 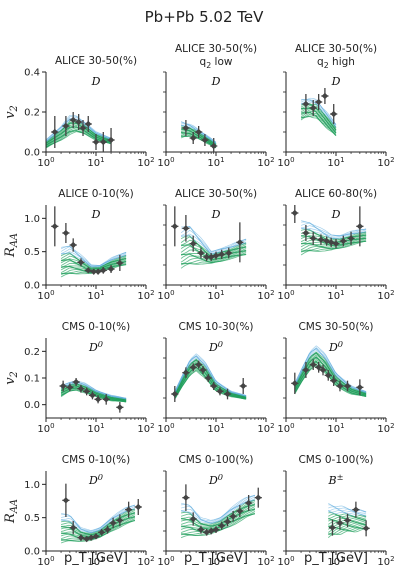 What do you see at coordinates (95, 194) in the screenshot?
I see `panel-title: ALICE 0-10(%)` at bounding box center [95, 194].